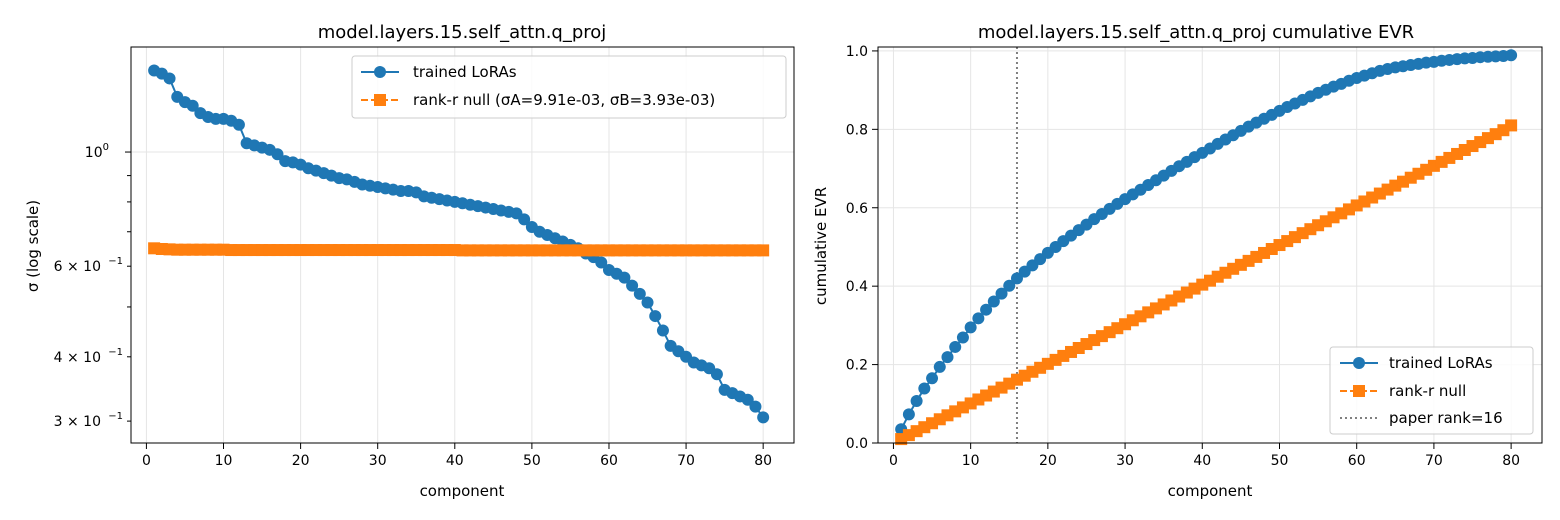  Describe the element at coordinates (857, 209) in the screenshot. I see `y-tick-label: 0.6` at that location.